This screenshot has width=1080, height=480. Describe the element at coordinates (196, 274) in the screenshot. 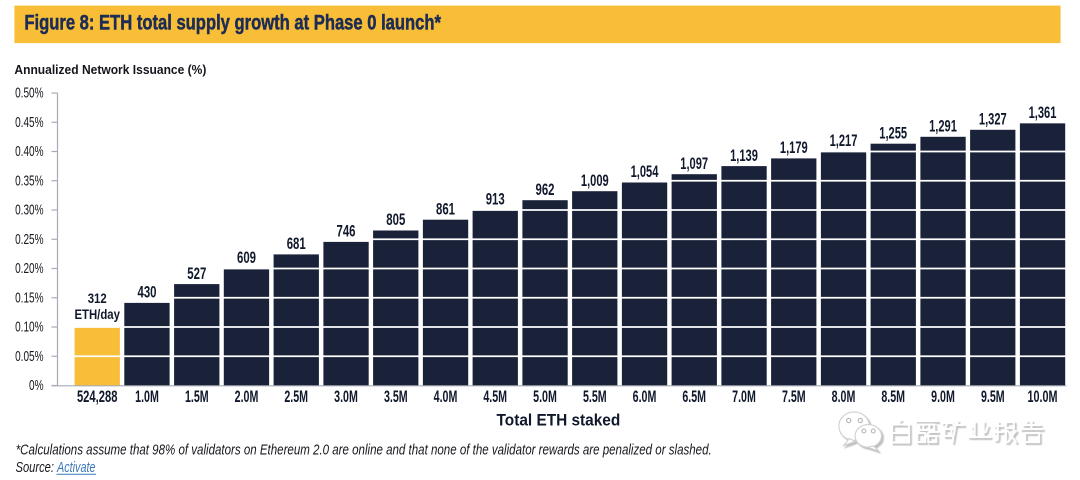

I see `svg-text: 527` at that location.